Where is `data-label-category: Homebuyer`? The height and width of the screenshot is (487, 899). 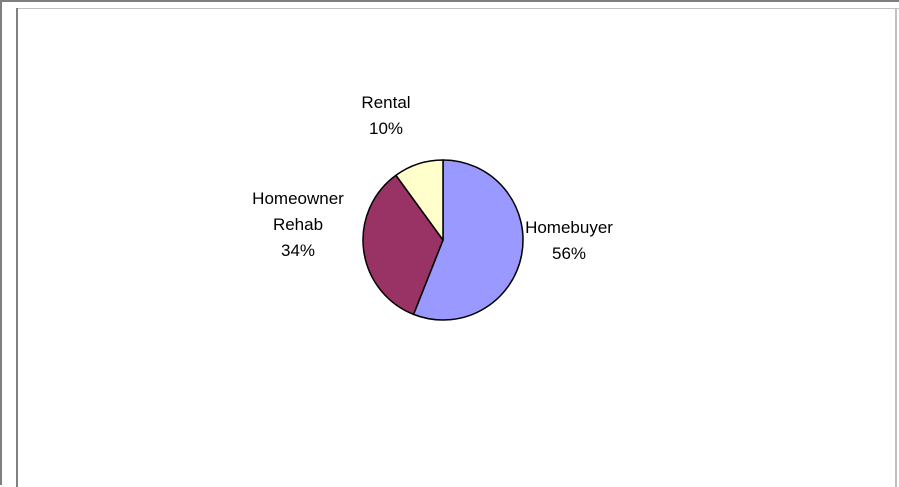
data-label-category: Homebuyer is located at coordinates (569, 227).